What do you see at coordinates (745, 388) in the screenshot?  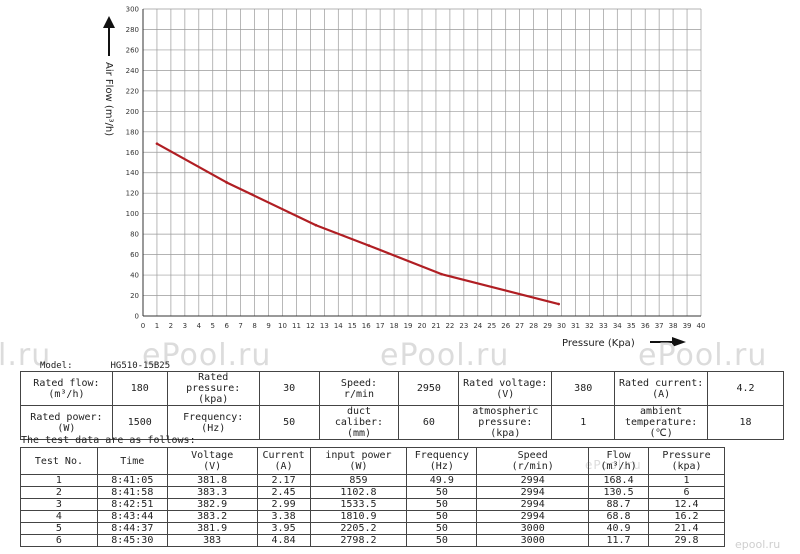 I see `spec-value: 4.2` at bounding box center [745, 388].